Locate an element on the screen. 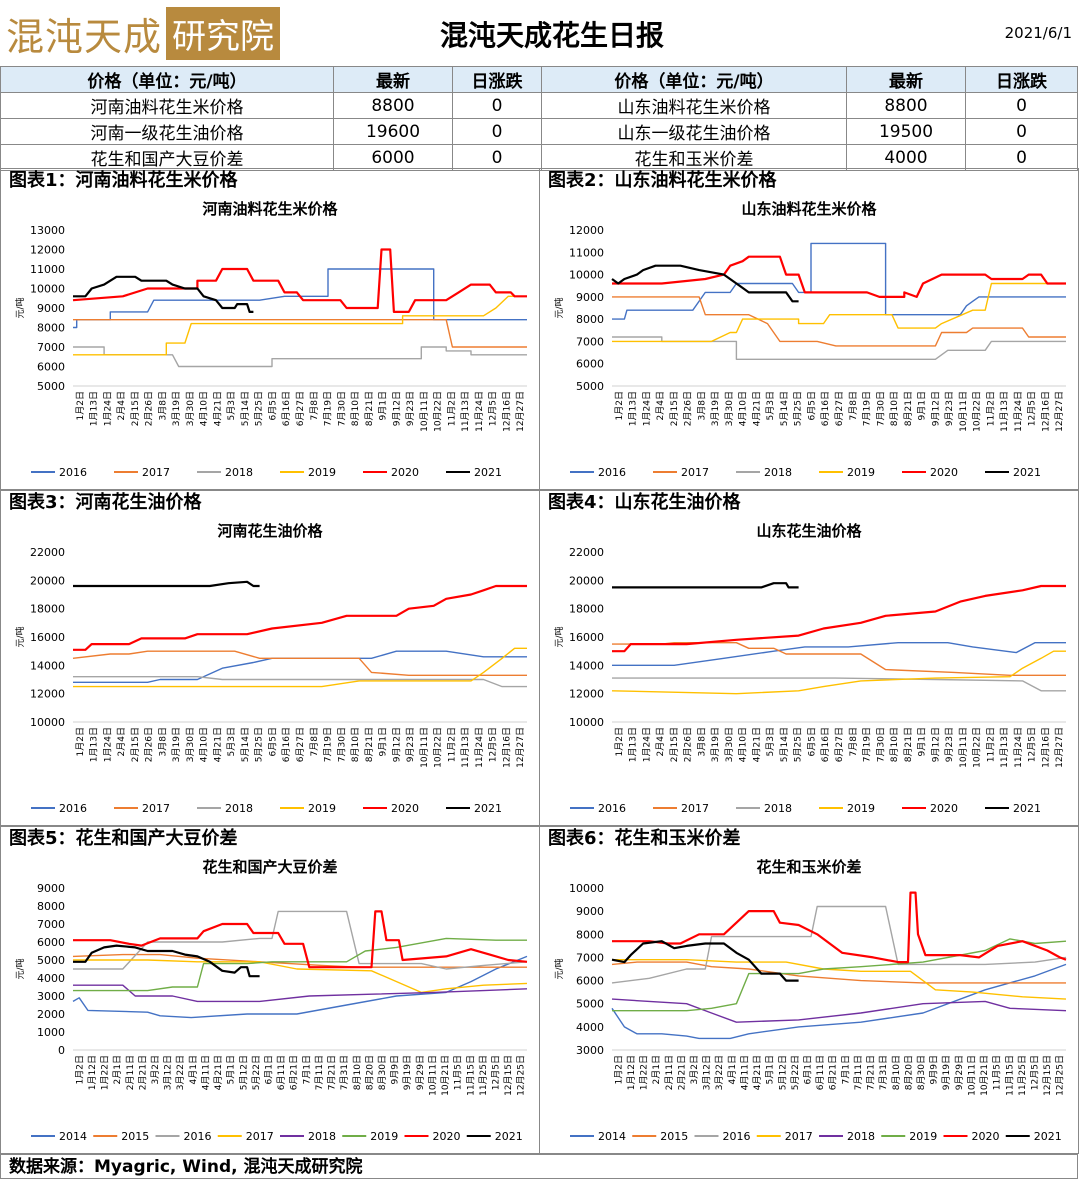 The height and width of the screenshot is (1180, 1080). panel-title: 图表3：河南花生油价格 is located at coordinates (105, 502).